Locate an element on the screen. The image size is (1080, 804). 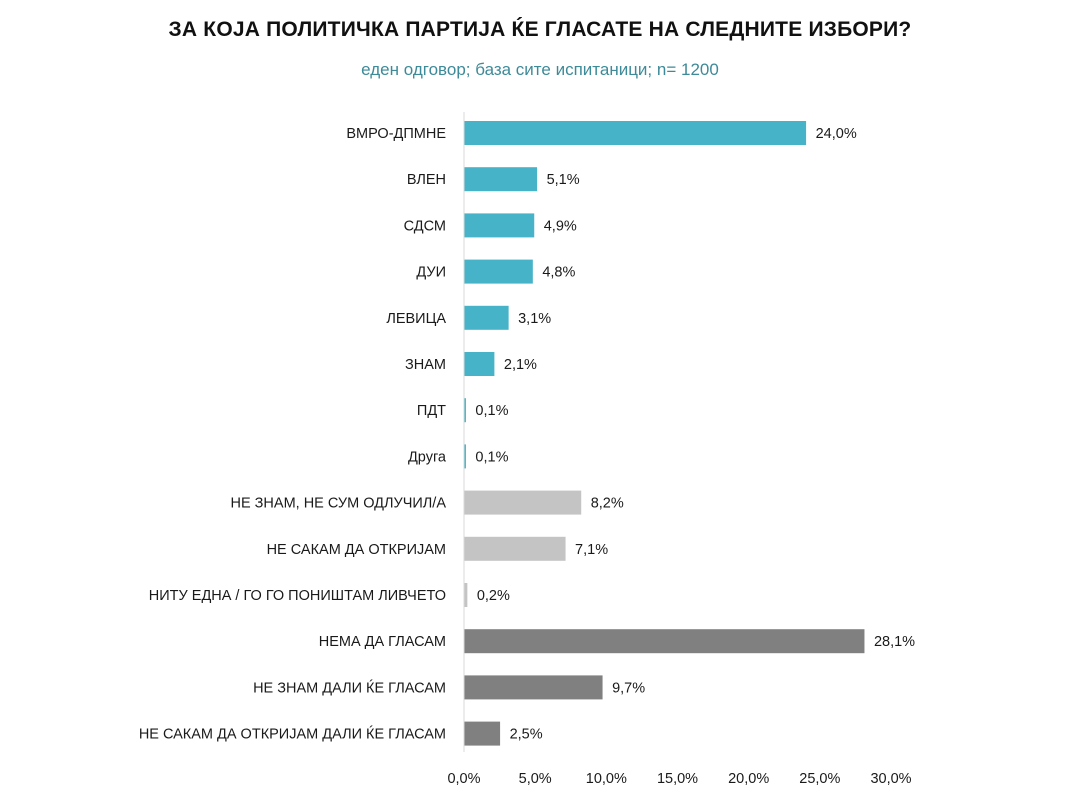
x-tick-label: 0,0% is located at coordinates (463, 779).